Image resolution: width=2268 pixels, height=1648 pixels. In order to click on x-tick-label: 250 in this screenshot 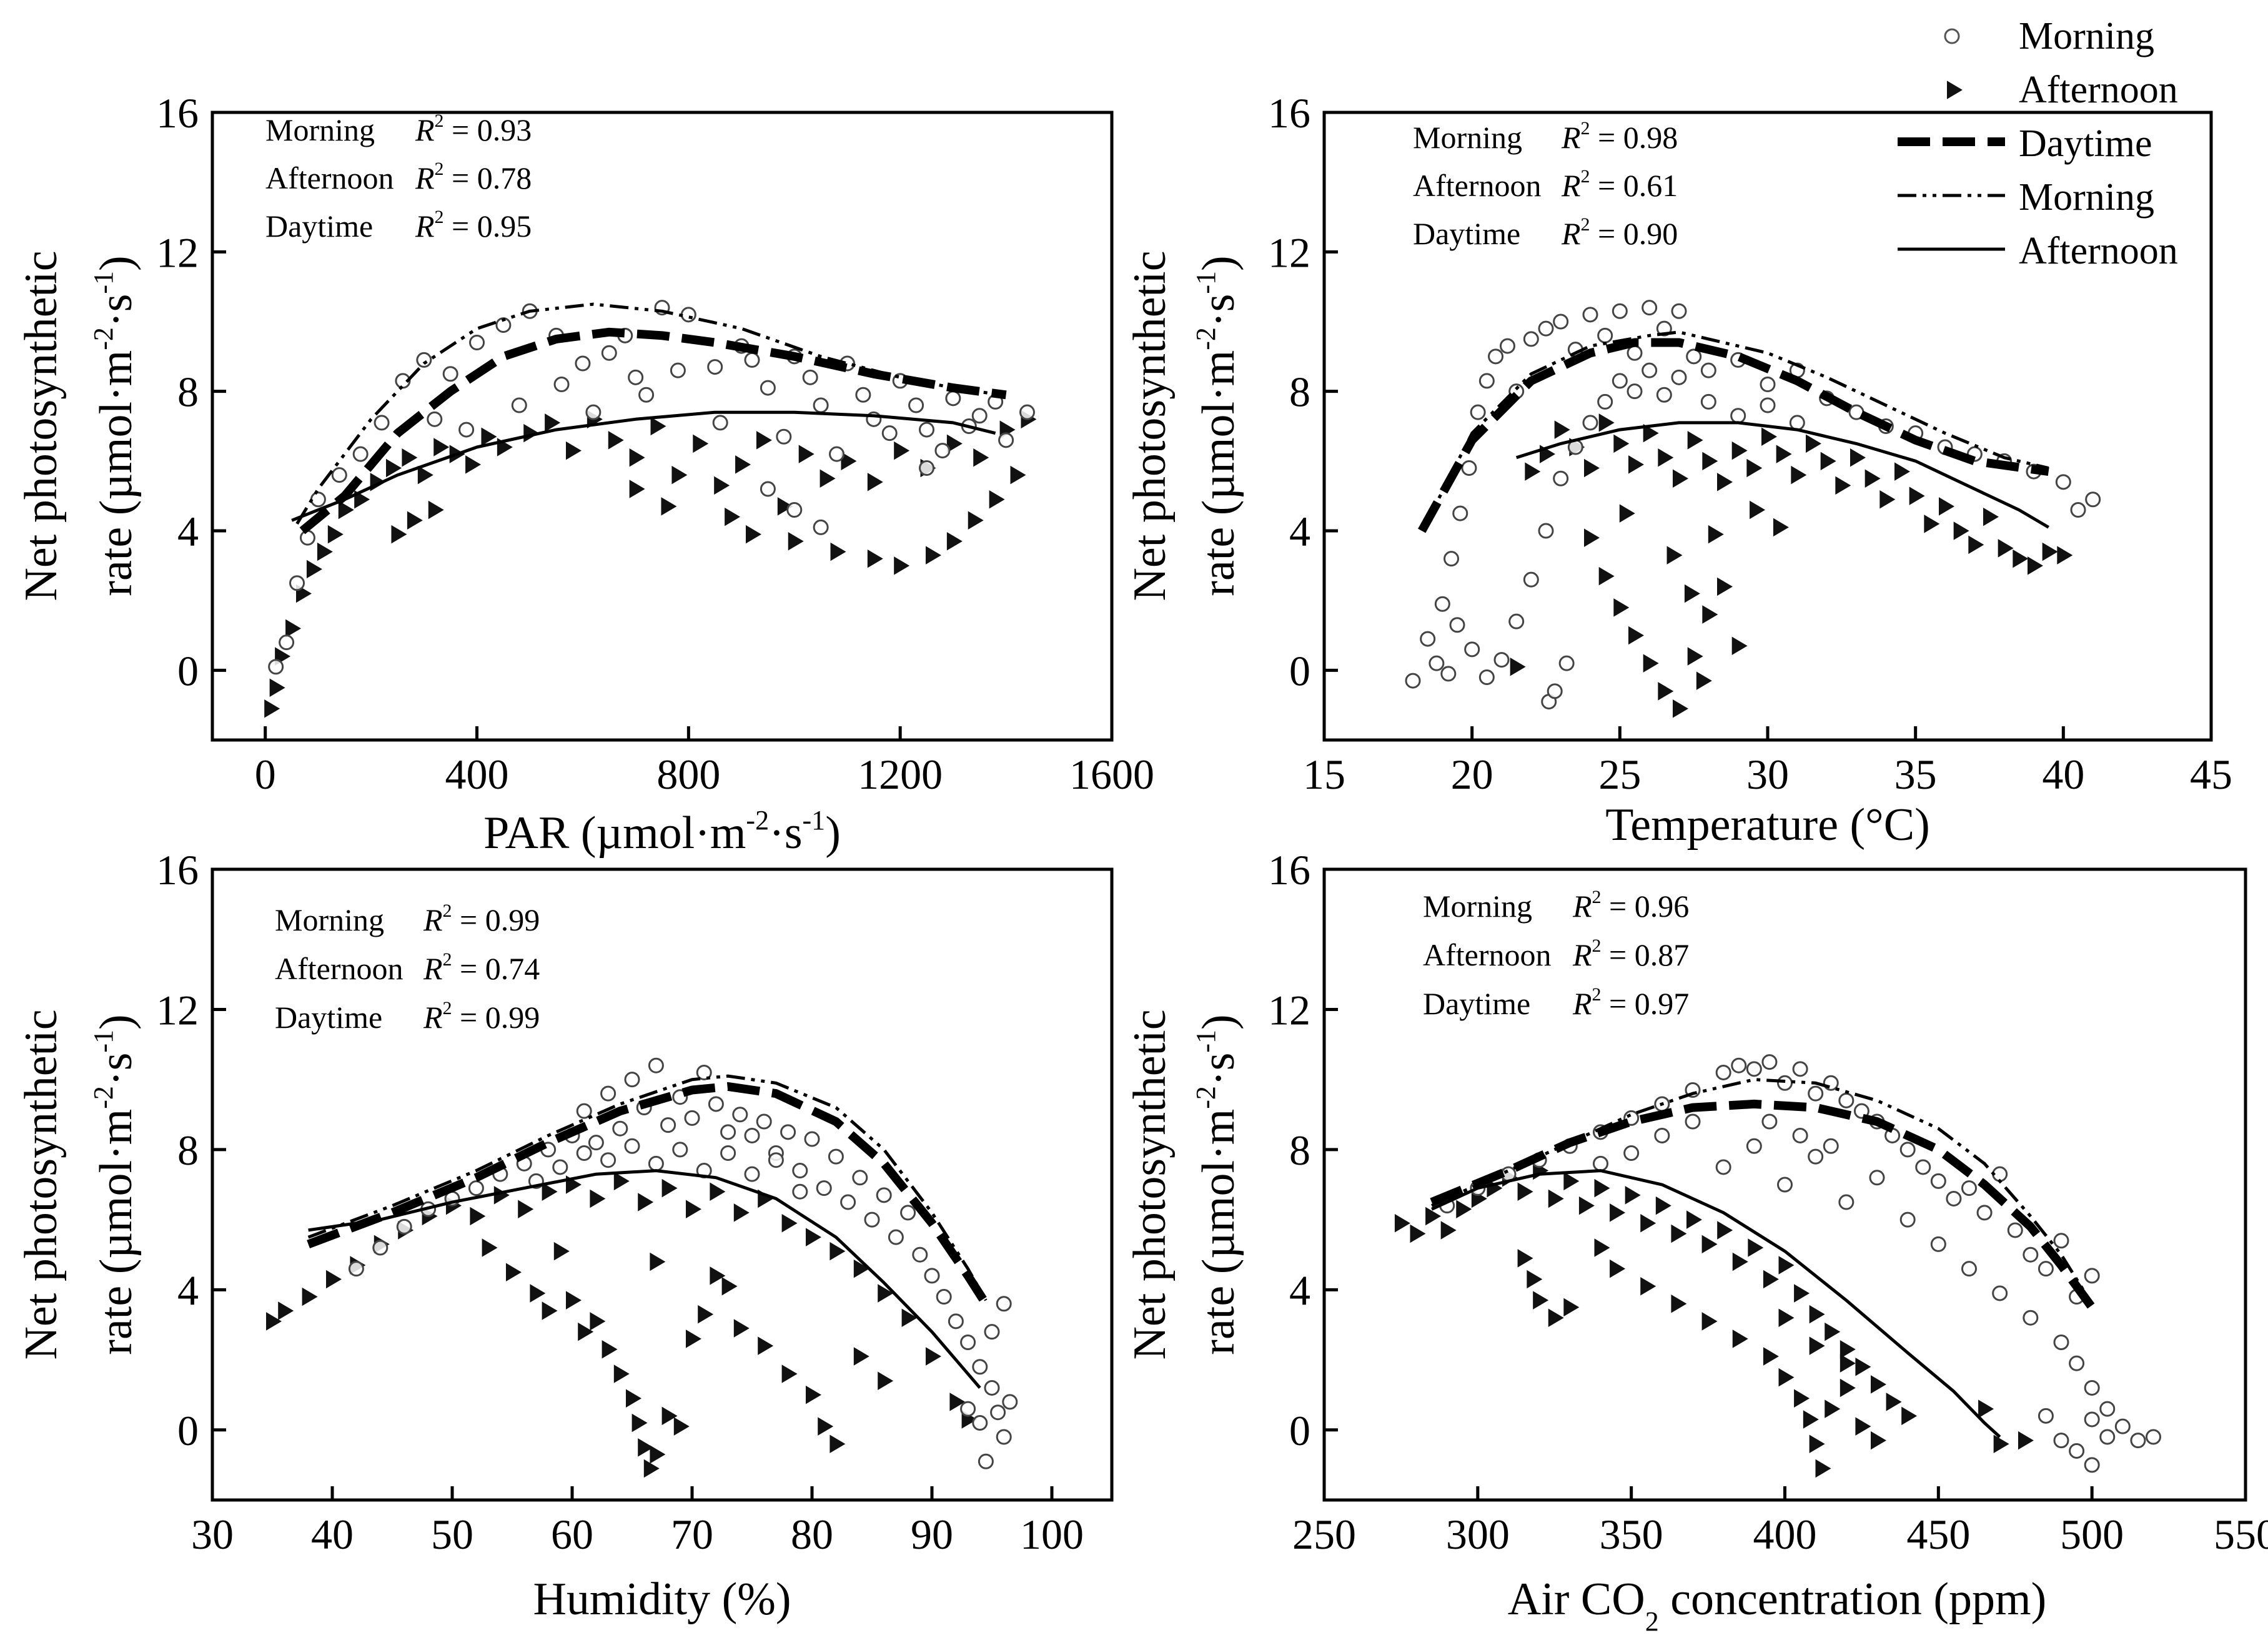, I will do `click(1324, 1534)`.